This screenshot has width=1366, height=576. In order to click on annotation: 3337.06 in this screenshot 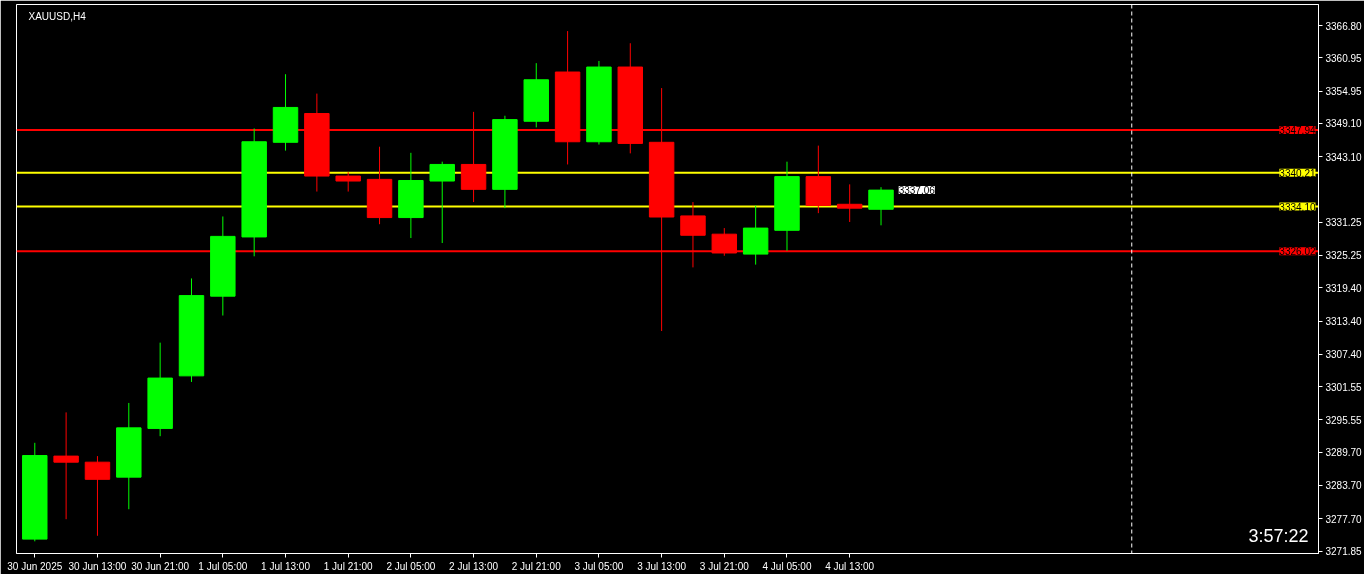, I will do `click(917, 191)`.